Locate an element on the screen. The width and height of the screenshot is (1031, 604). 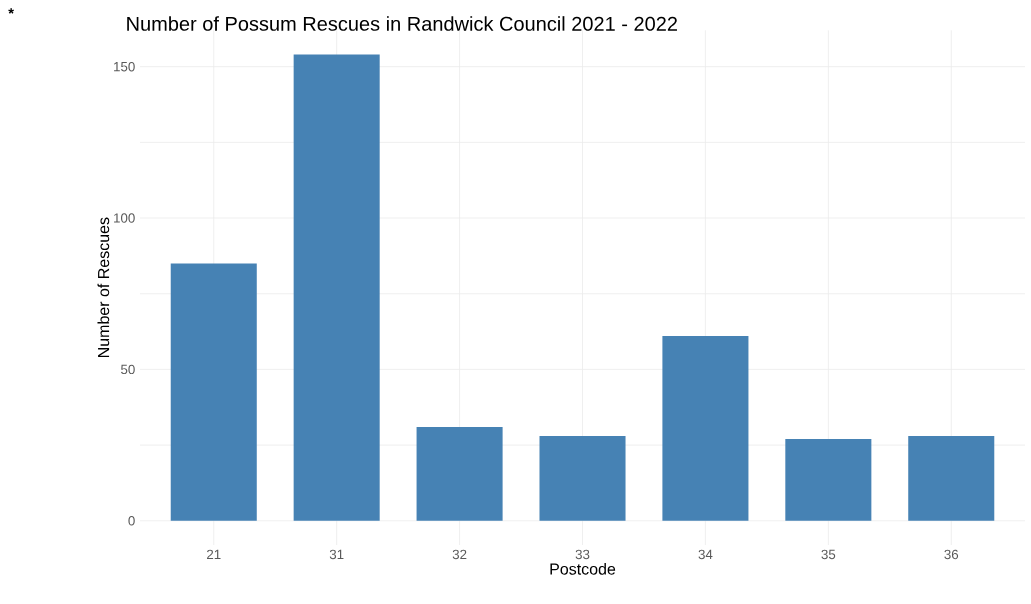
x-tick-label: 35 is located at coordinates (828, 554).